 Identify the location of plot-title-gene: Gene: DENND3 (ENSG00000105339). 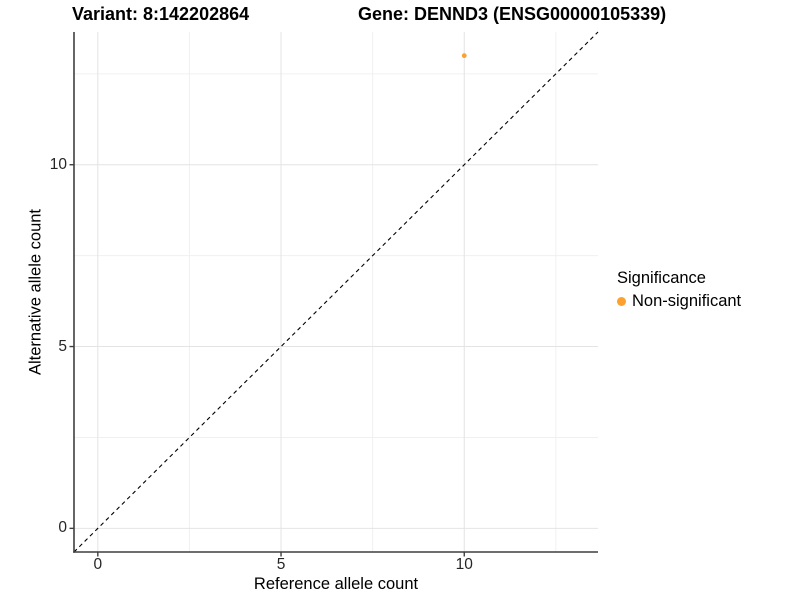
(512, 14).